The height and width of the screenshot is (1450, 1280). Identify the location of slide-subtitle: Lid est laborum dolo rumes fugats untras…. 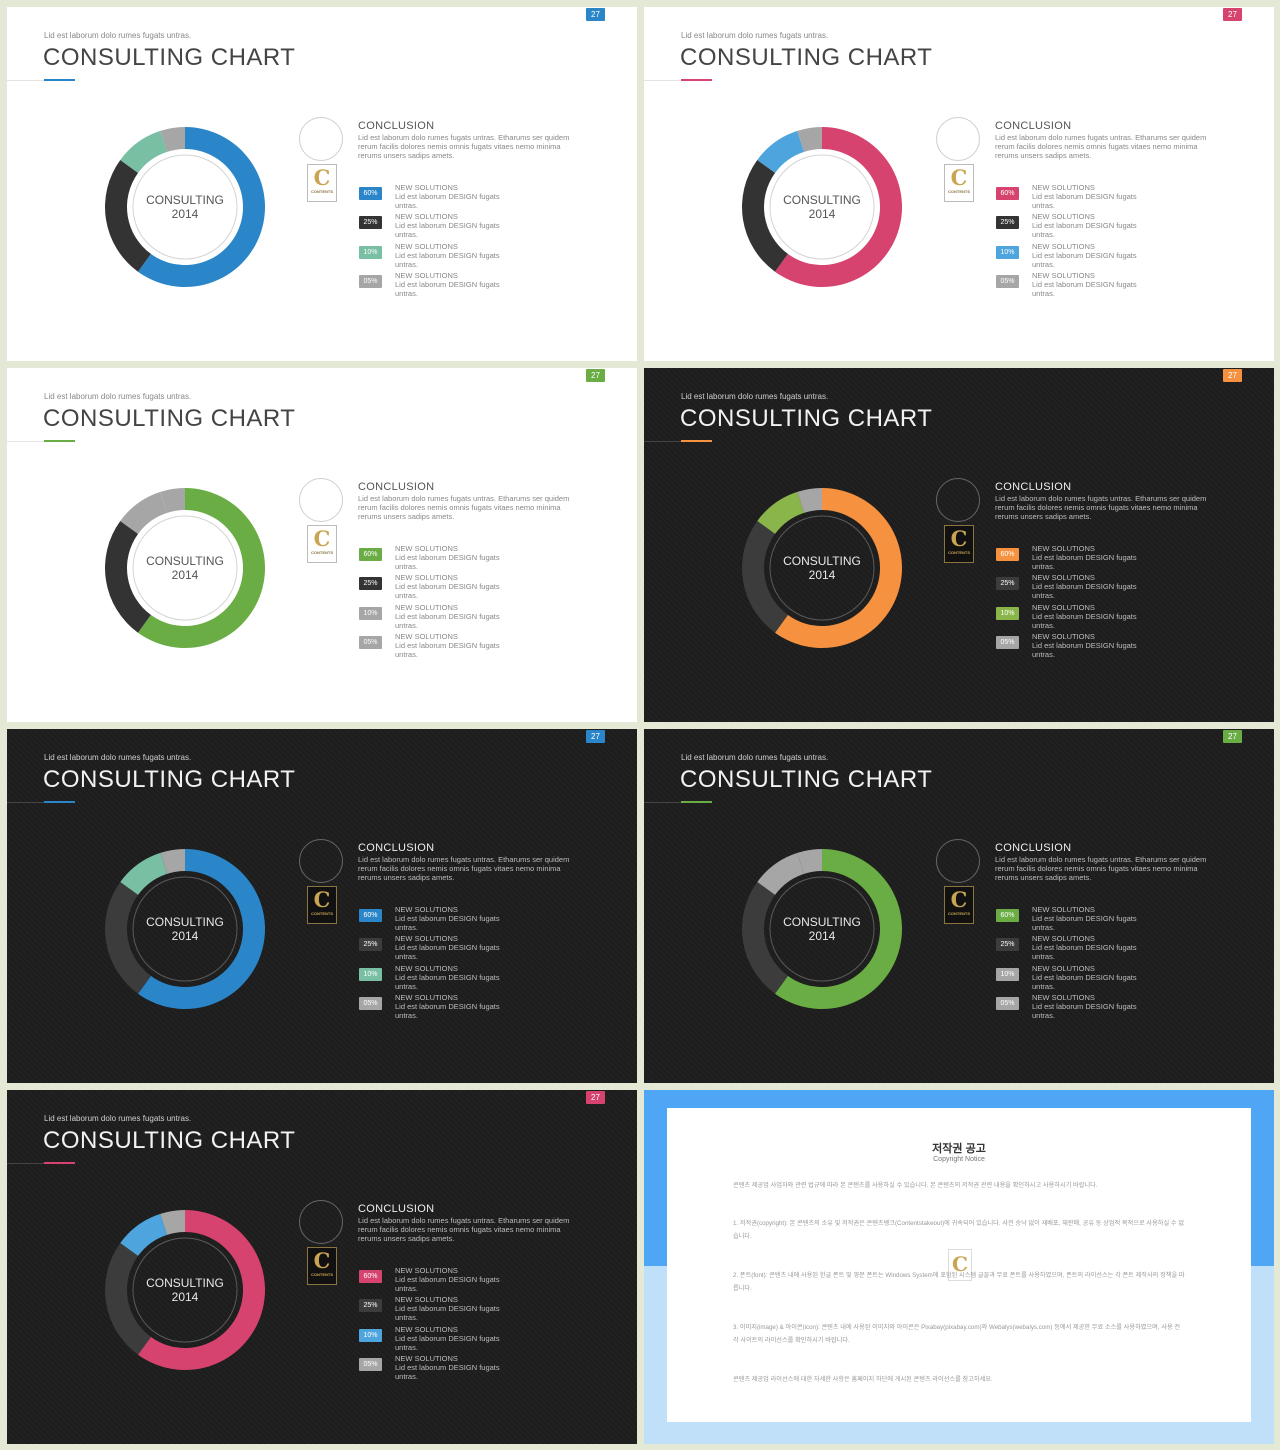
(755, 35).